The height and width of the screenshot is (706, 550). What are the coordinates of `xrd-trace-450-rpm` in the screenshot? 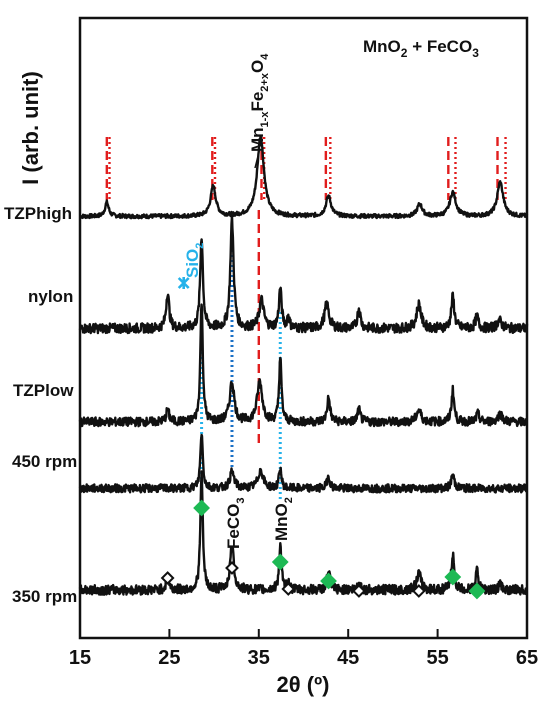 It's located at (303, 463).